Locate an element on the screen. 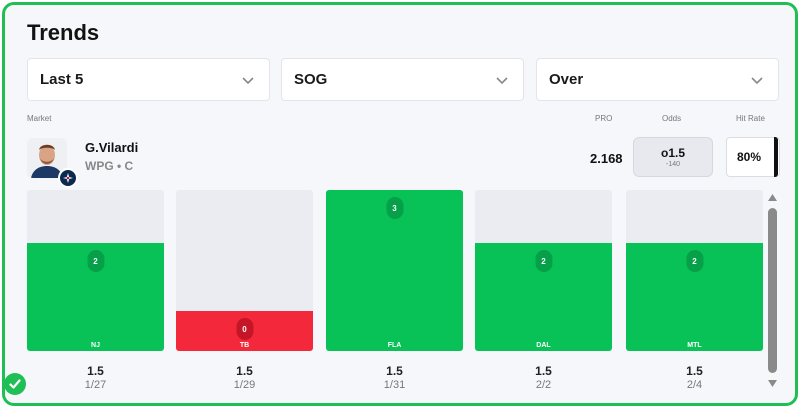 The height and width of the screenshot is (408, 800). player-photo is located at coordinates (47, 158).